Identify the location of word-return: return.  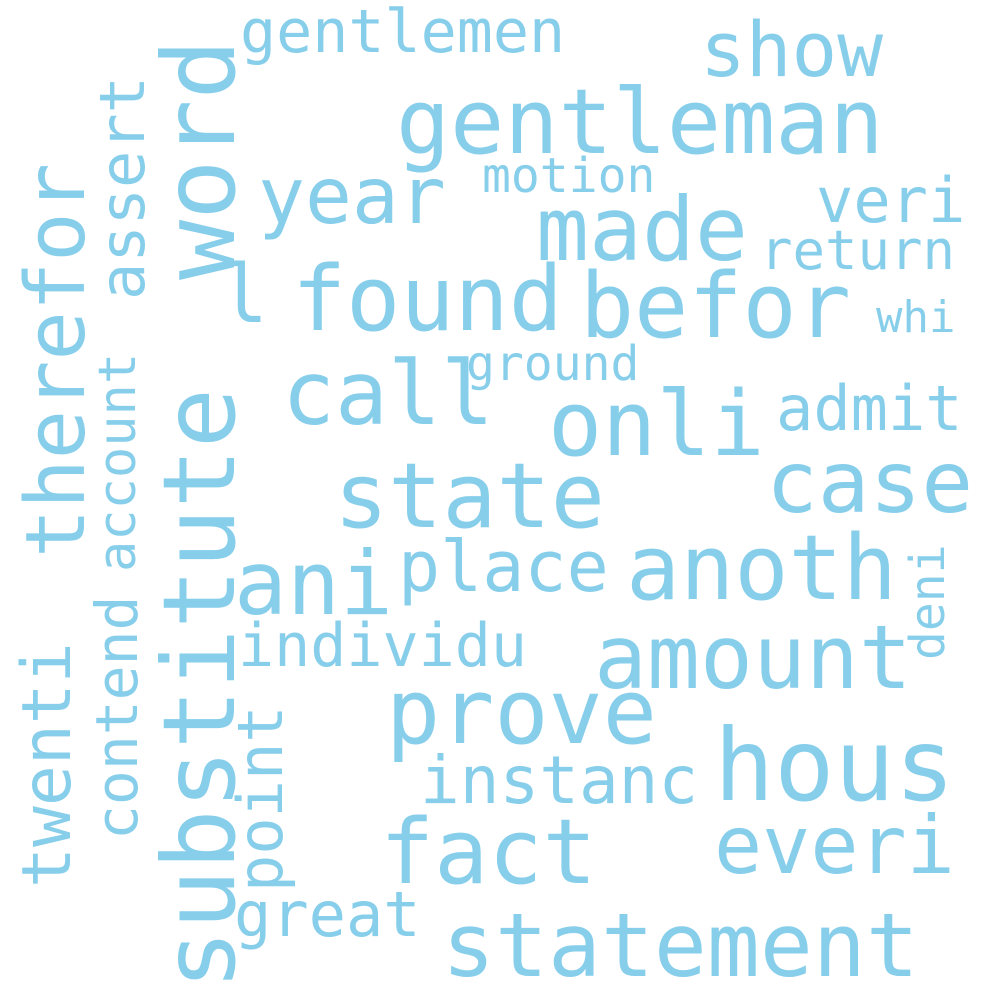
(858, 250).